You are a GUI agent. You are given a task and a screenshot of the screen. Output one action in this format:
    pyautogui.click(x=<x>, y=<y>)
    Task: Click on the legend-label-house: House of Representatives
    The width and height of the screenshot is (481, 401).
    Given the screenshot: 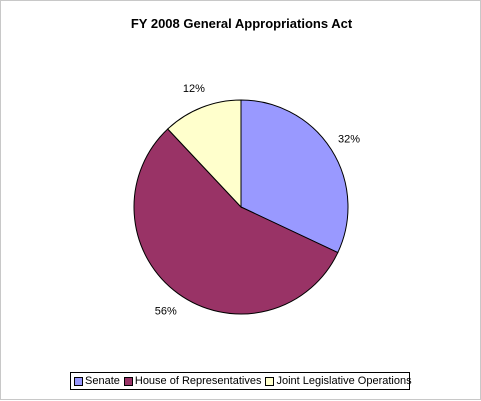 What is the action you would take?
    pyautogui.click(x=198, y=381)
    